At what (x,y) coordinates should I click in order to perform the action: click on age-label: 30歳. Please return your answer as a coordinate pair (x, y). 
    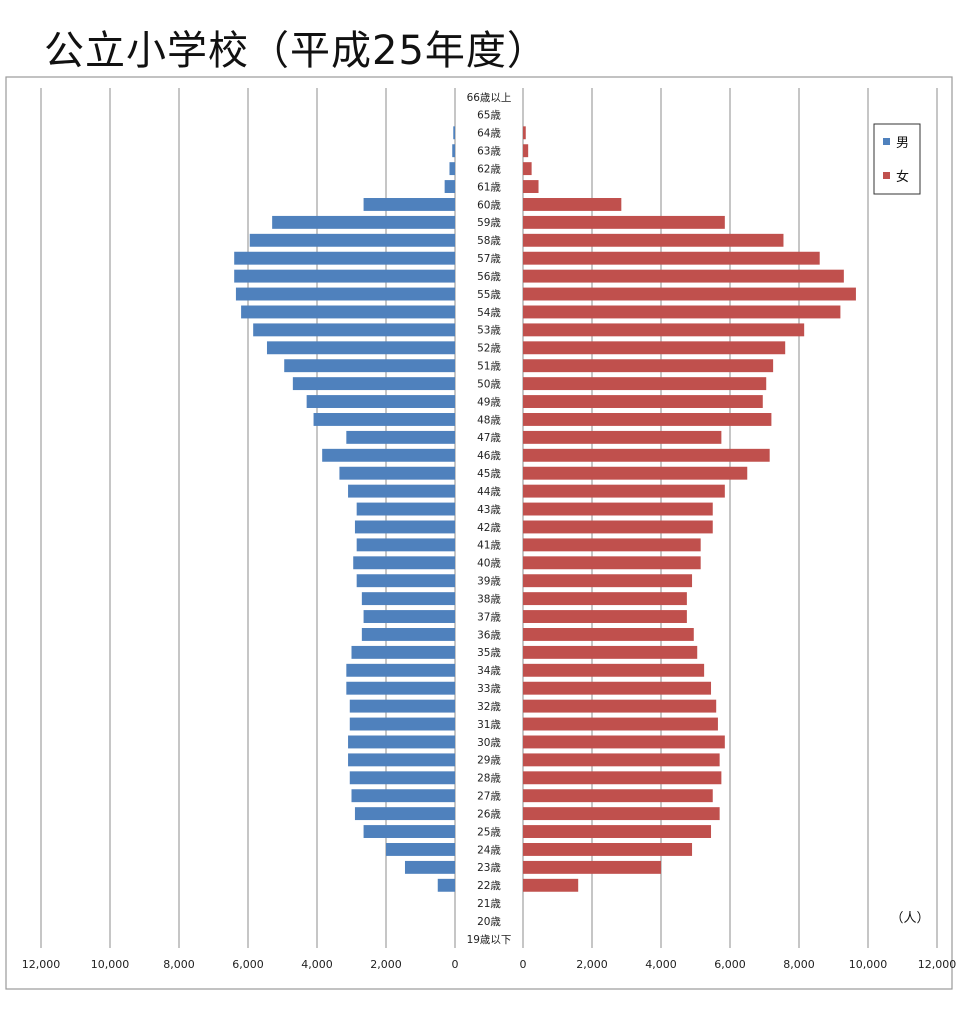
    Looking at the image, I should click on (489, 743).